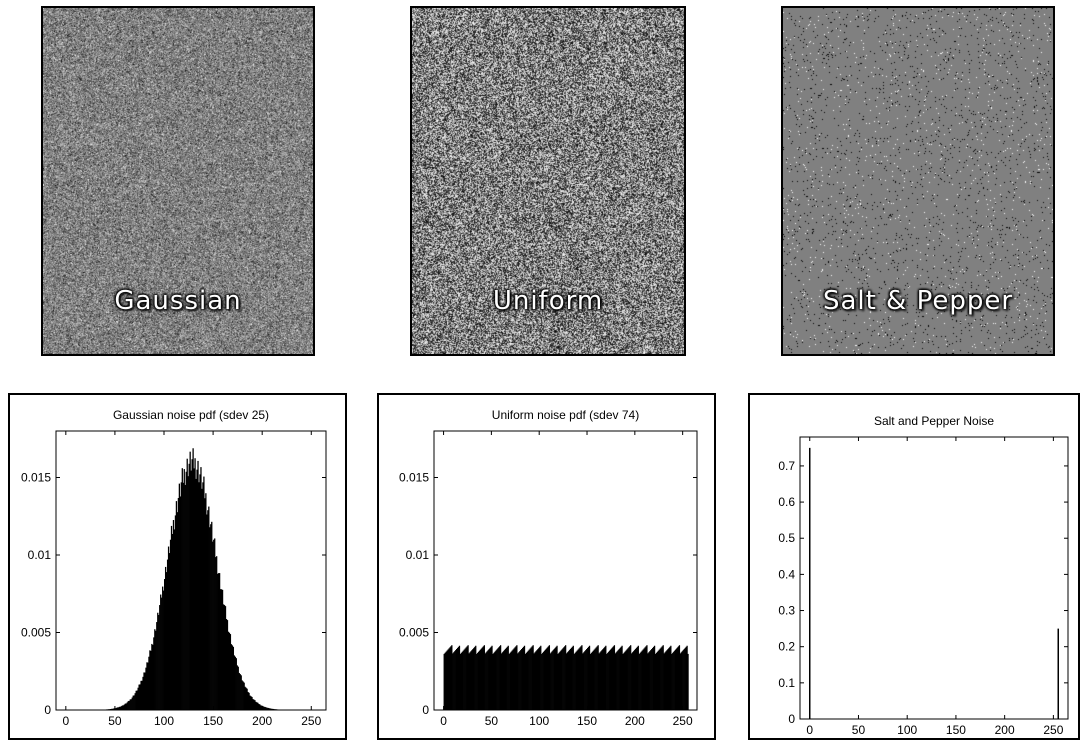  Describe the element at coordinates (548, 301) in the screenshot. I see `uniform-noise-label: Uniform` at that location.